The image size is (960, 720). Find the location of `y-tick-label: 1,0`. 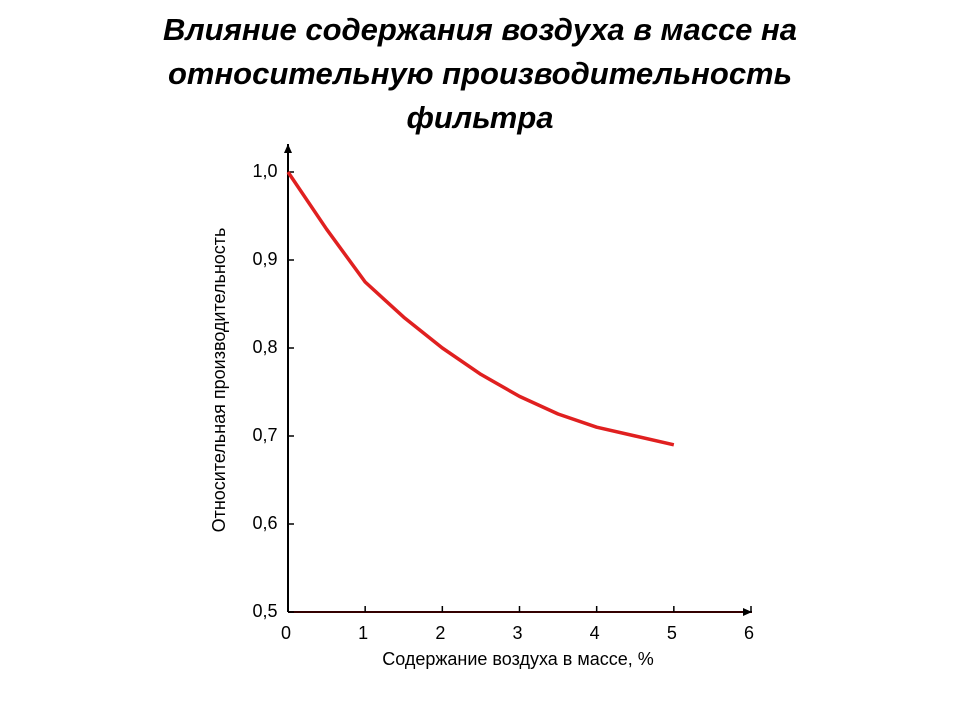

y-tick-label: 1,0 is located at coordinates (264, 171).